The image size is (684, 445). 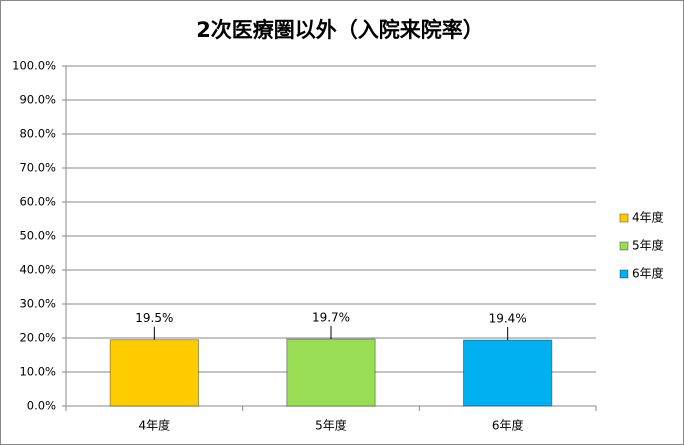 I want to click on x-tick-label: 5年度, so click(x=331, y=425).